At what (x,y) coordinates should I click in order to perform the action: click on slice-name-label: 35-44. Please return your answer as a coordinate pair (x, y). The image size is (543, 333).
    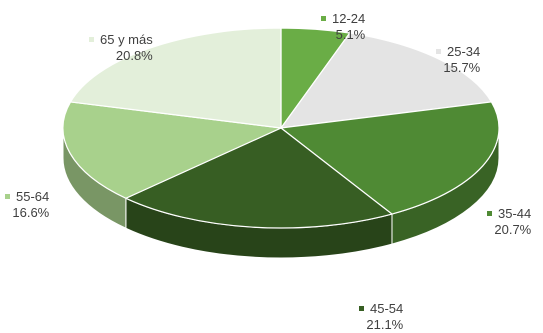
    Looking at the image, I should click on (514, 213).